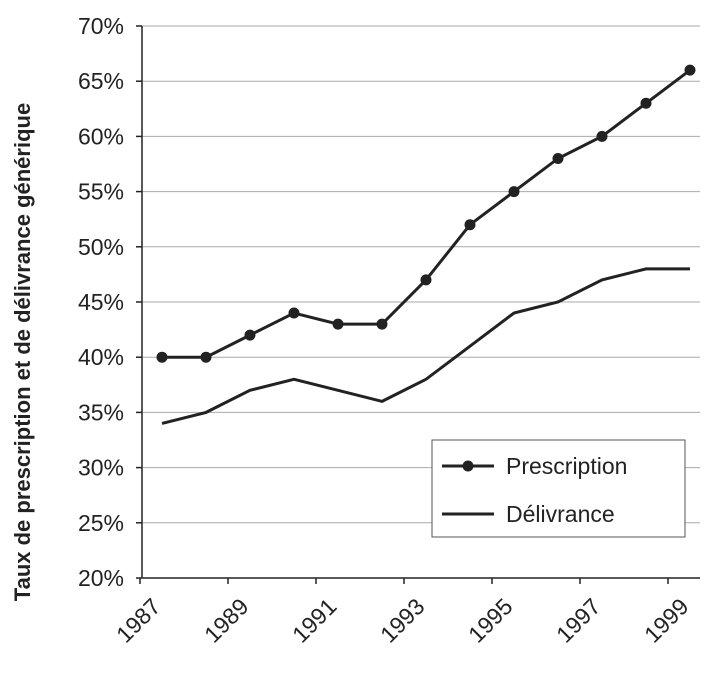  Describe the element at coordinates (560, 514) in the screenshot. I see `legend-label: Délivrance` at that location.